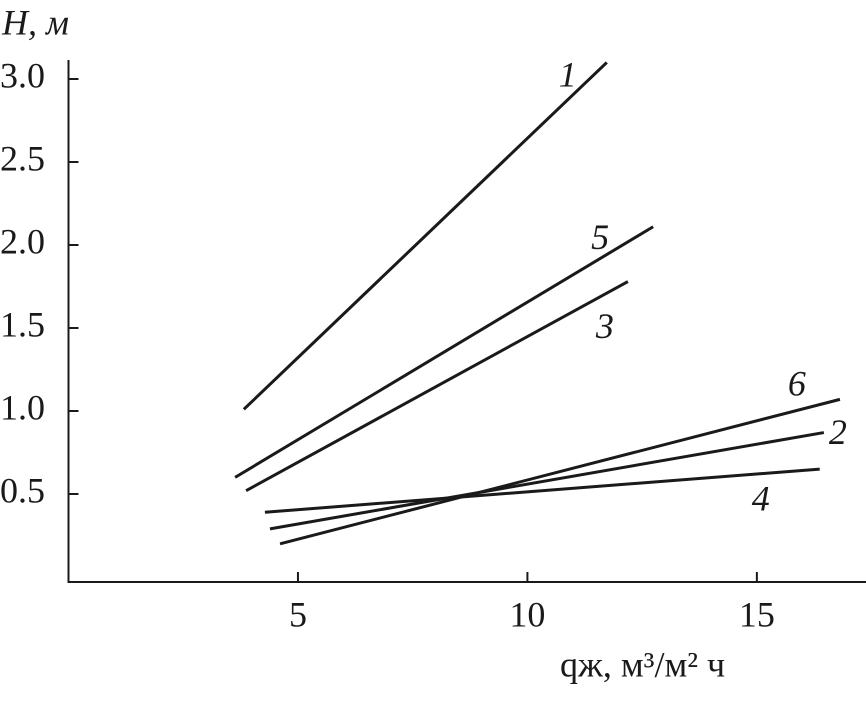 Image resolution: width=866 pixels, height=701 pixels. Describe the element at coordinates (298, 614) in the screenshot. I see `x-tick-label: 5` at that location.